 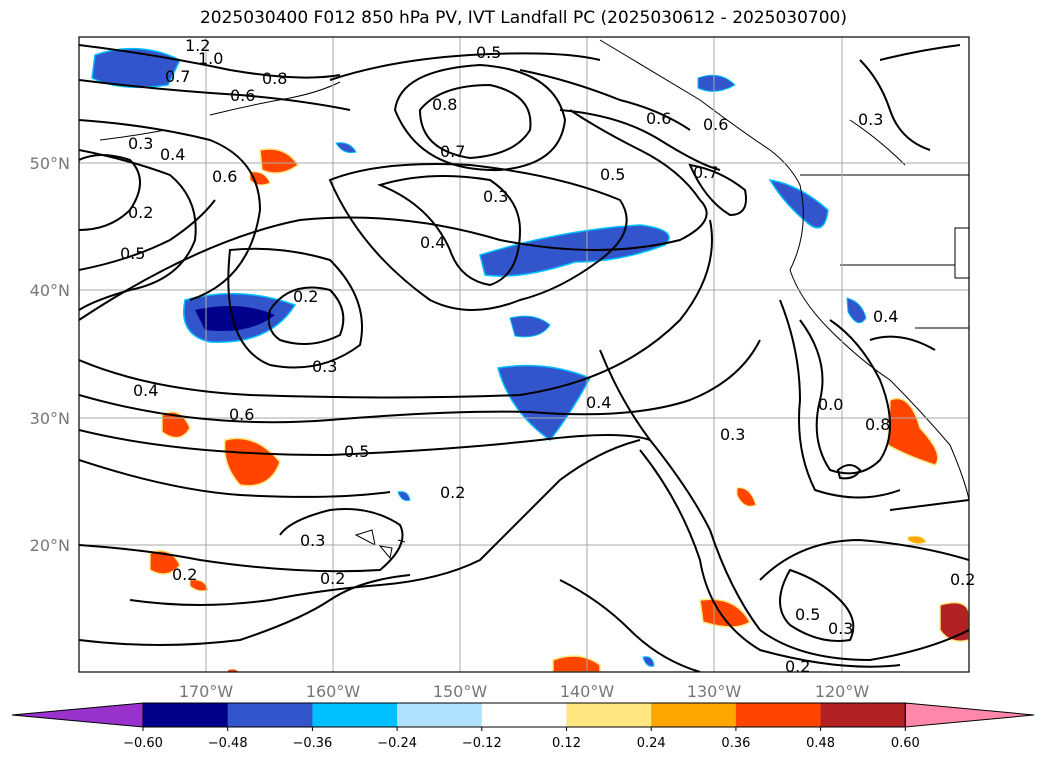 What do you see at coordinates (50, 545) in the screenshot?
I see `lat-tick-label: 20°N` at bounding box center [50, 545].